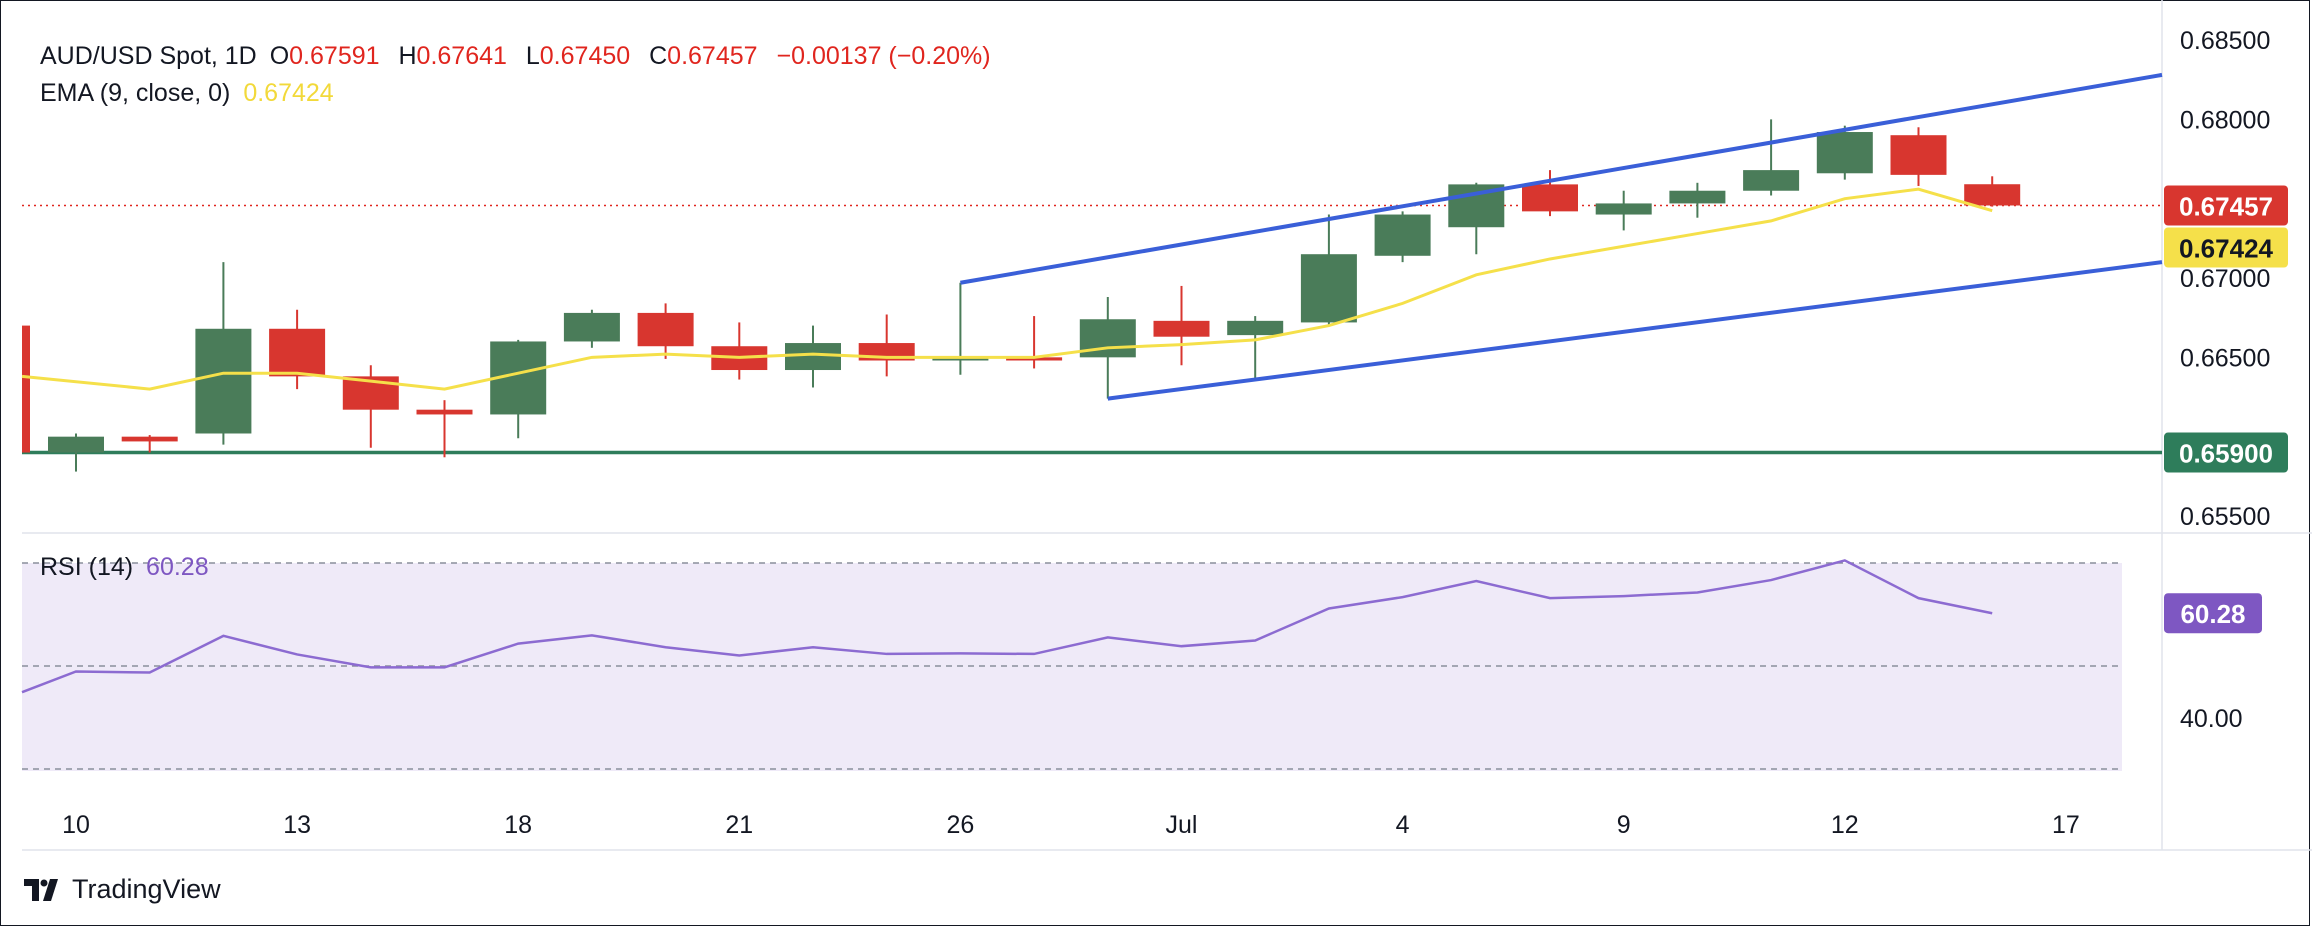 The width and height of the screenshot is (2312, 928). Describe the element at coordinates (658, 56) in the screenshot. I see `close-label: C` at that location.